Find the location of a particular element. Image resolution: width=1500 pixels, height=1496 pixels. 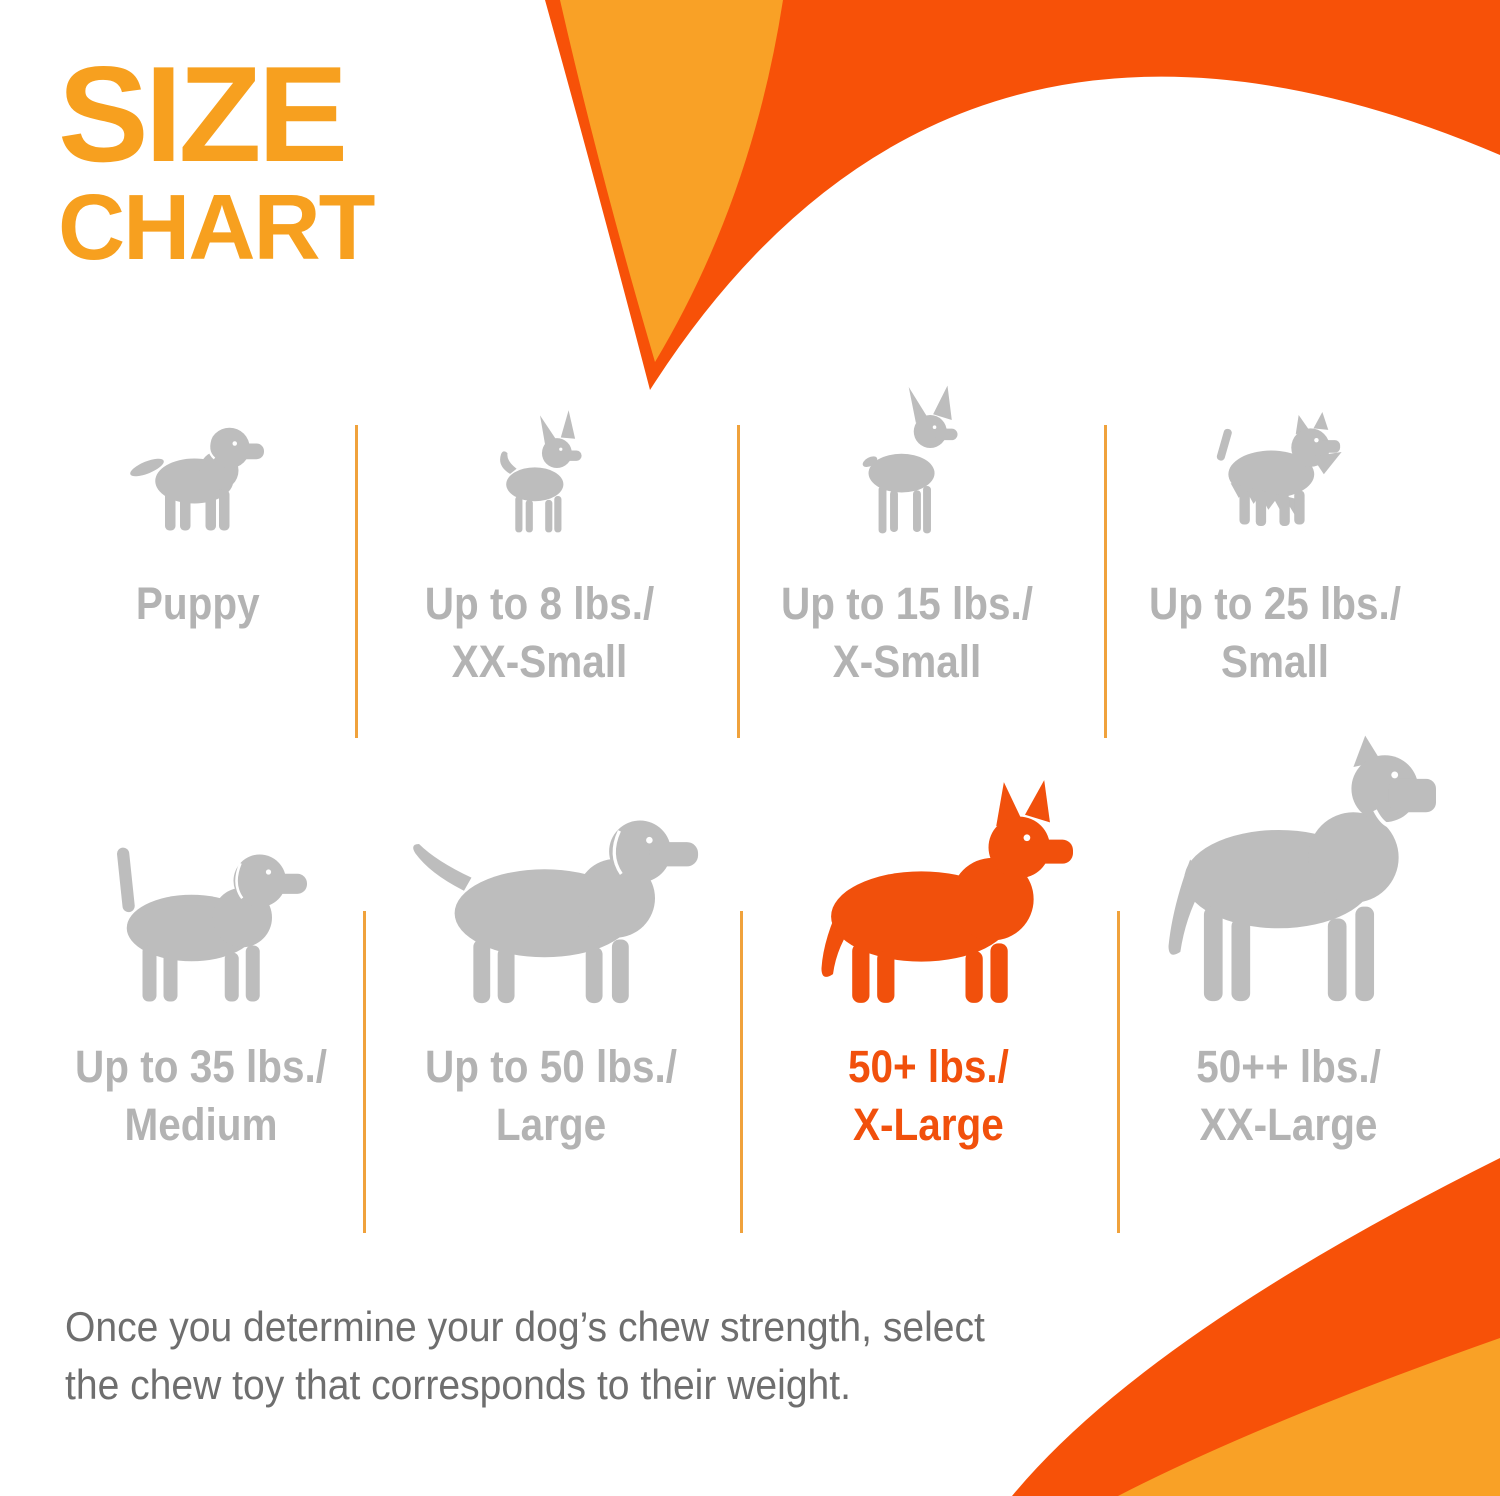

size-cell-xx-small: Up to 8 lbs./ XX-Small is located at coordinates (540, 535).